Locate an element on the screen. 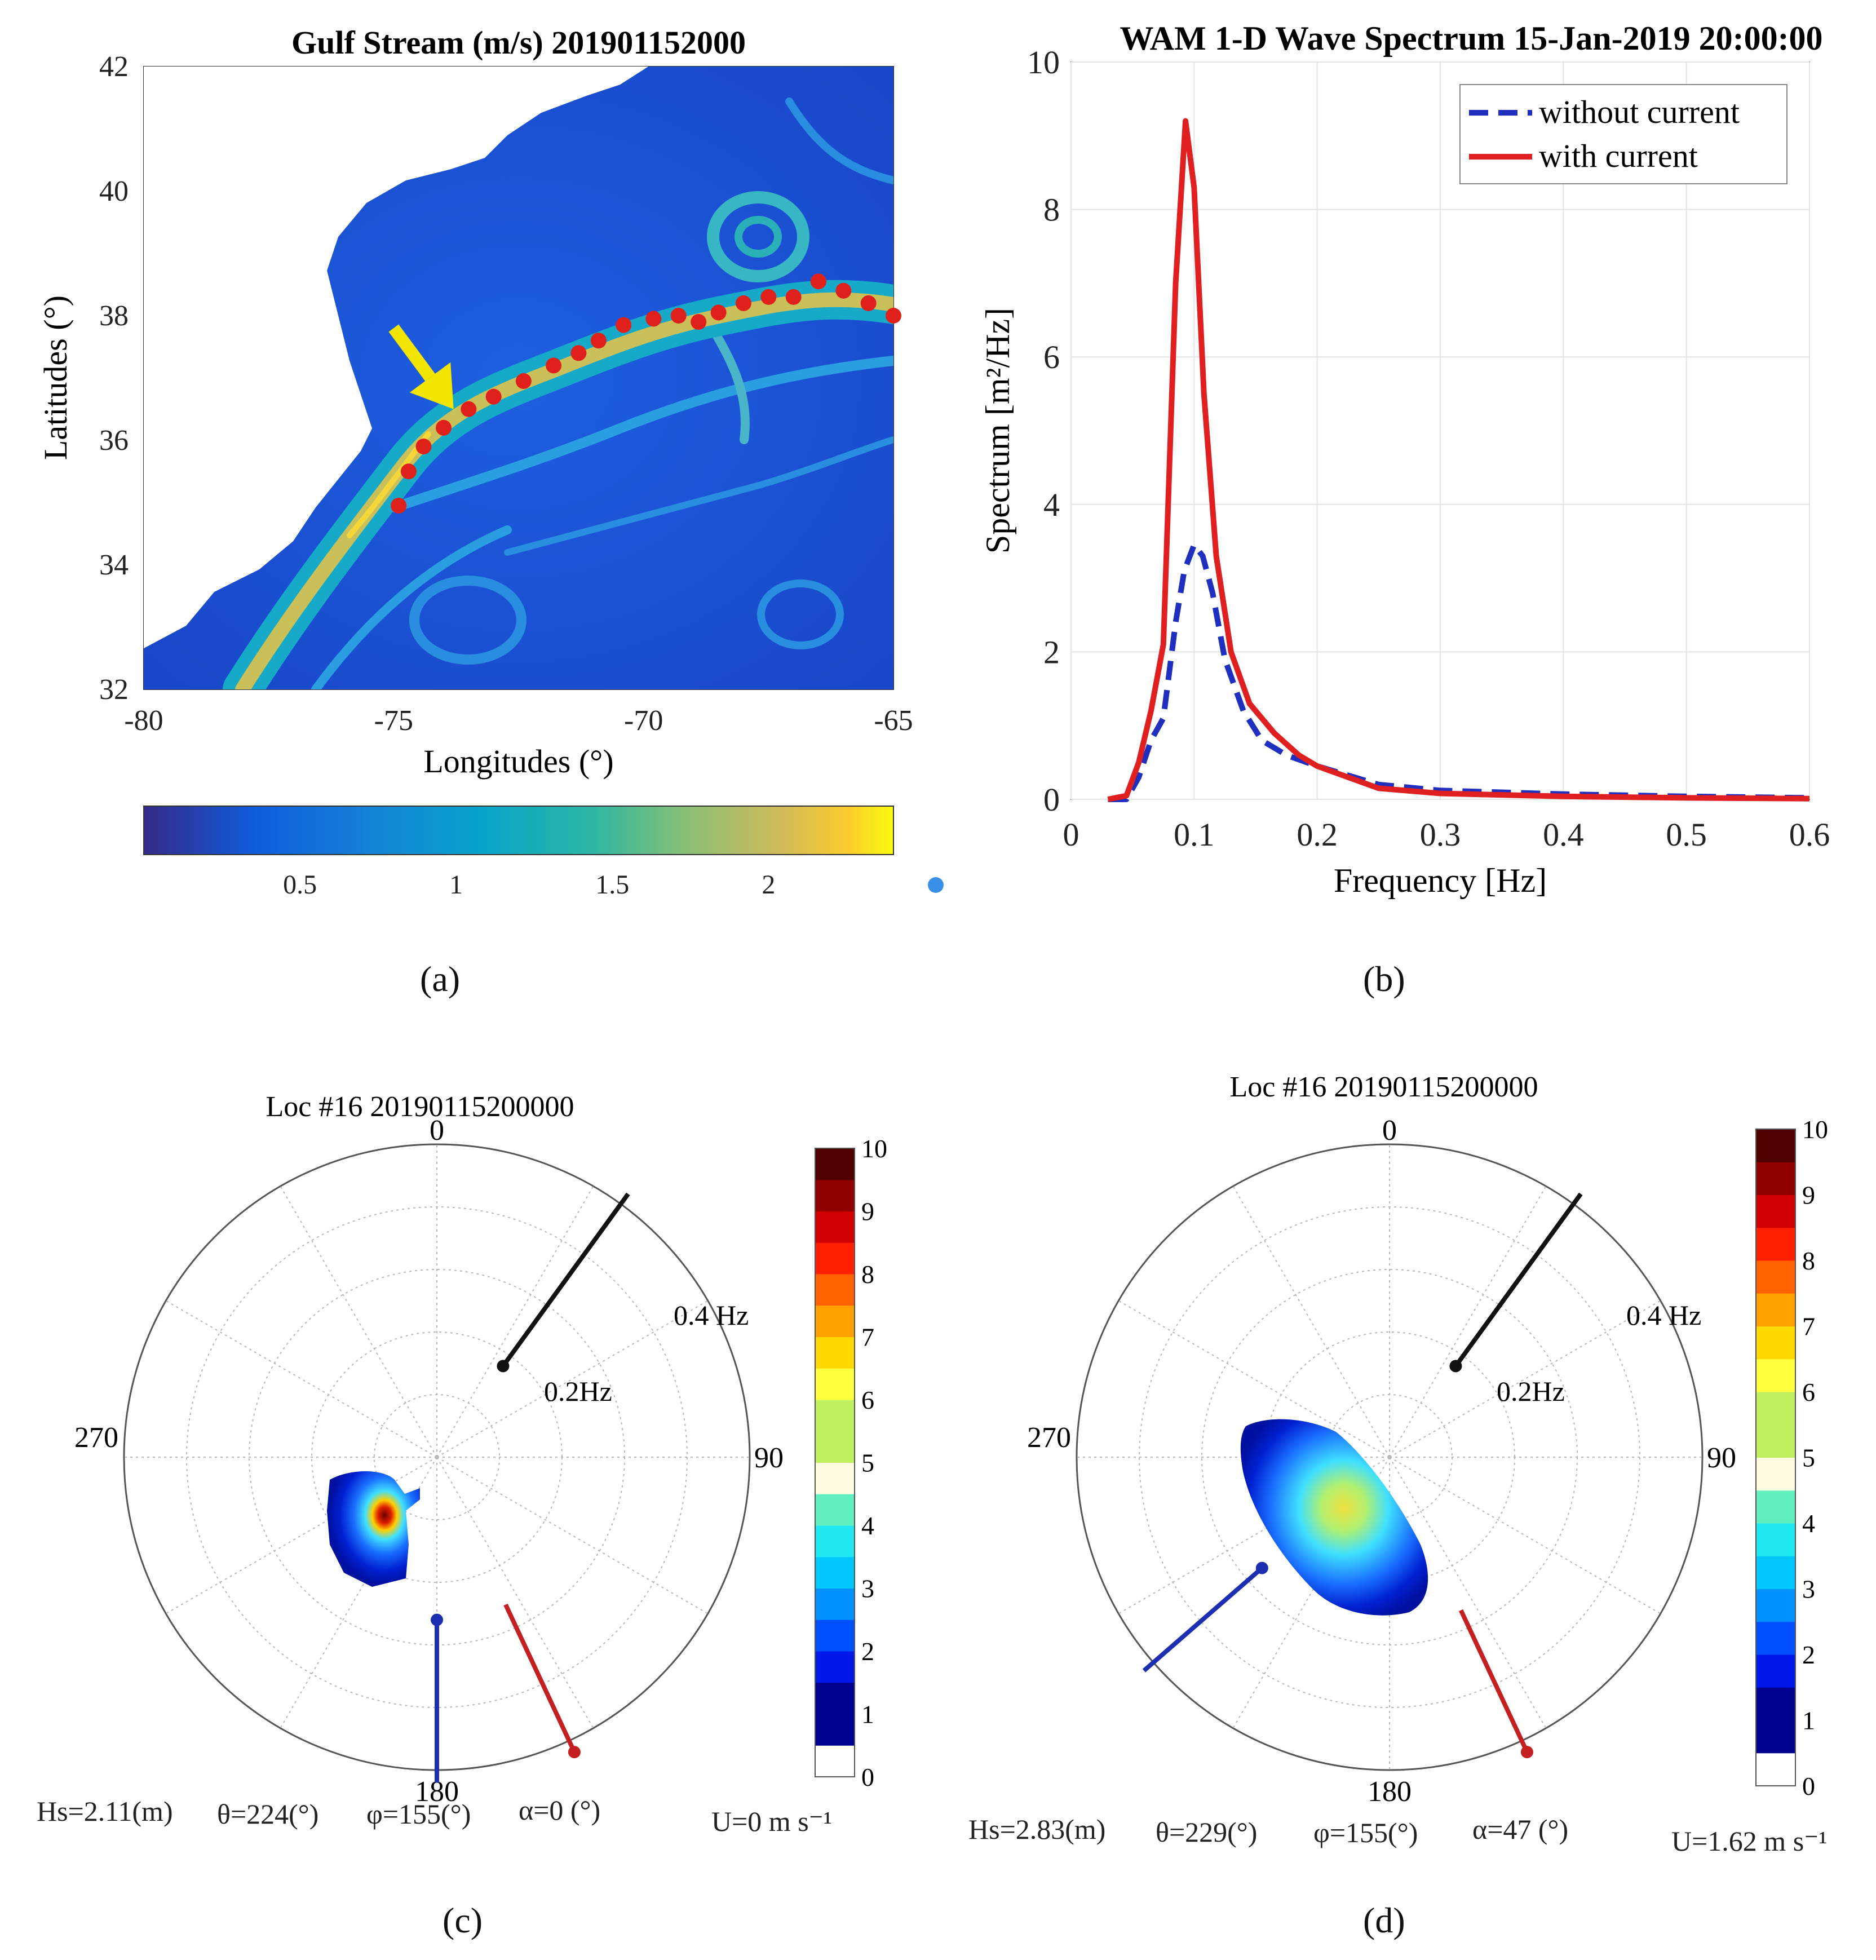  polar-c-colorbar: 0 1 2 3 4 5 6 7 8 9 10 is located at coordinates (851, 1463).